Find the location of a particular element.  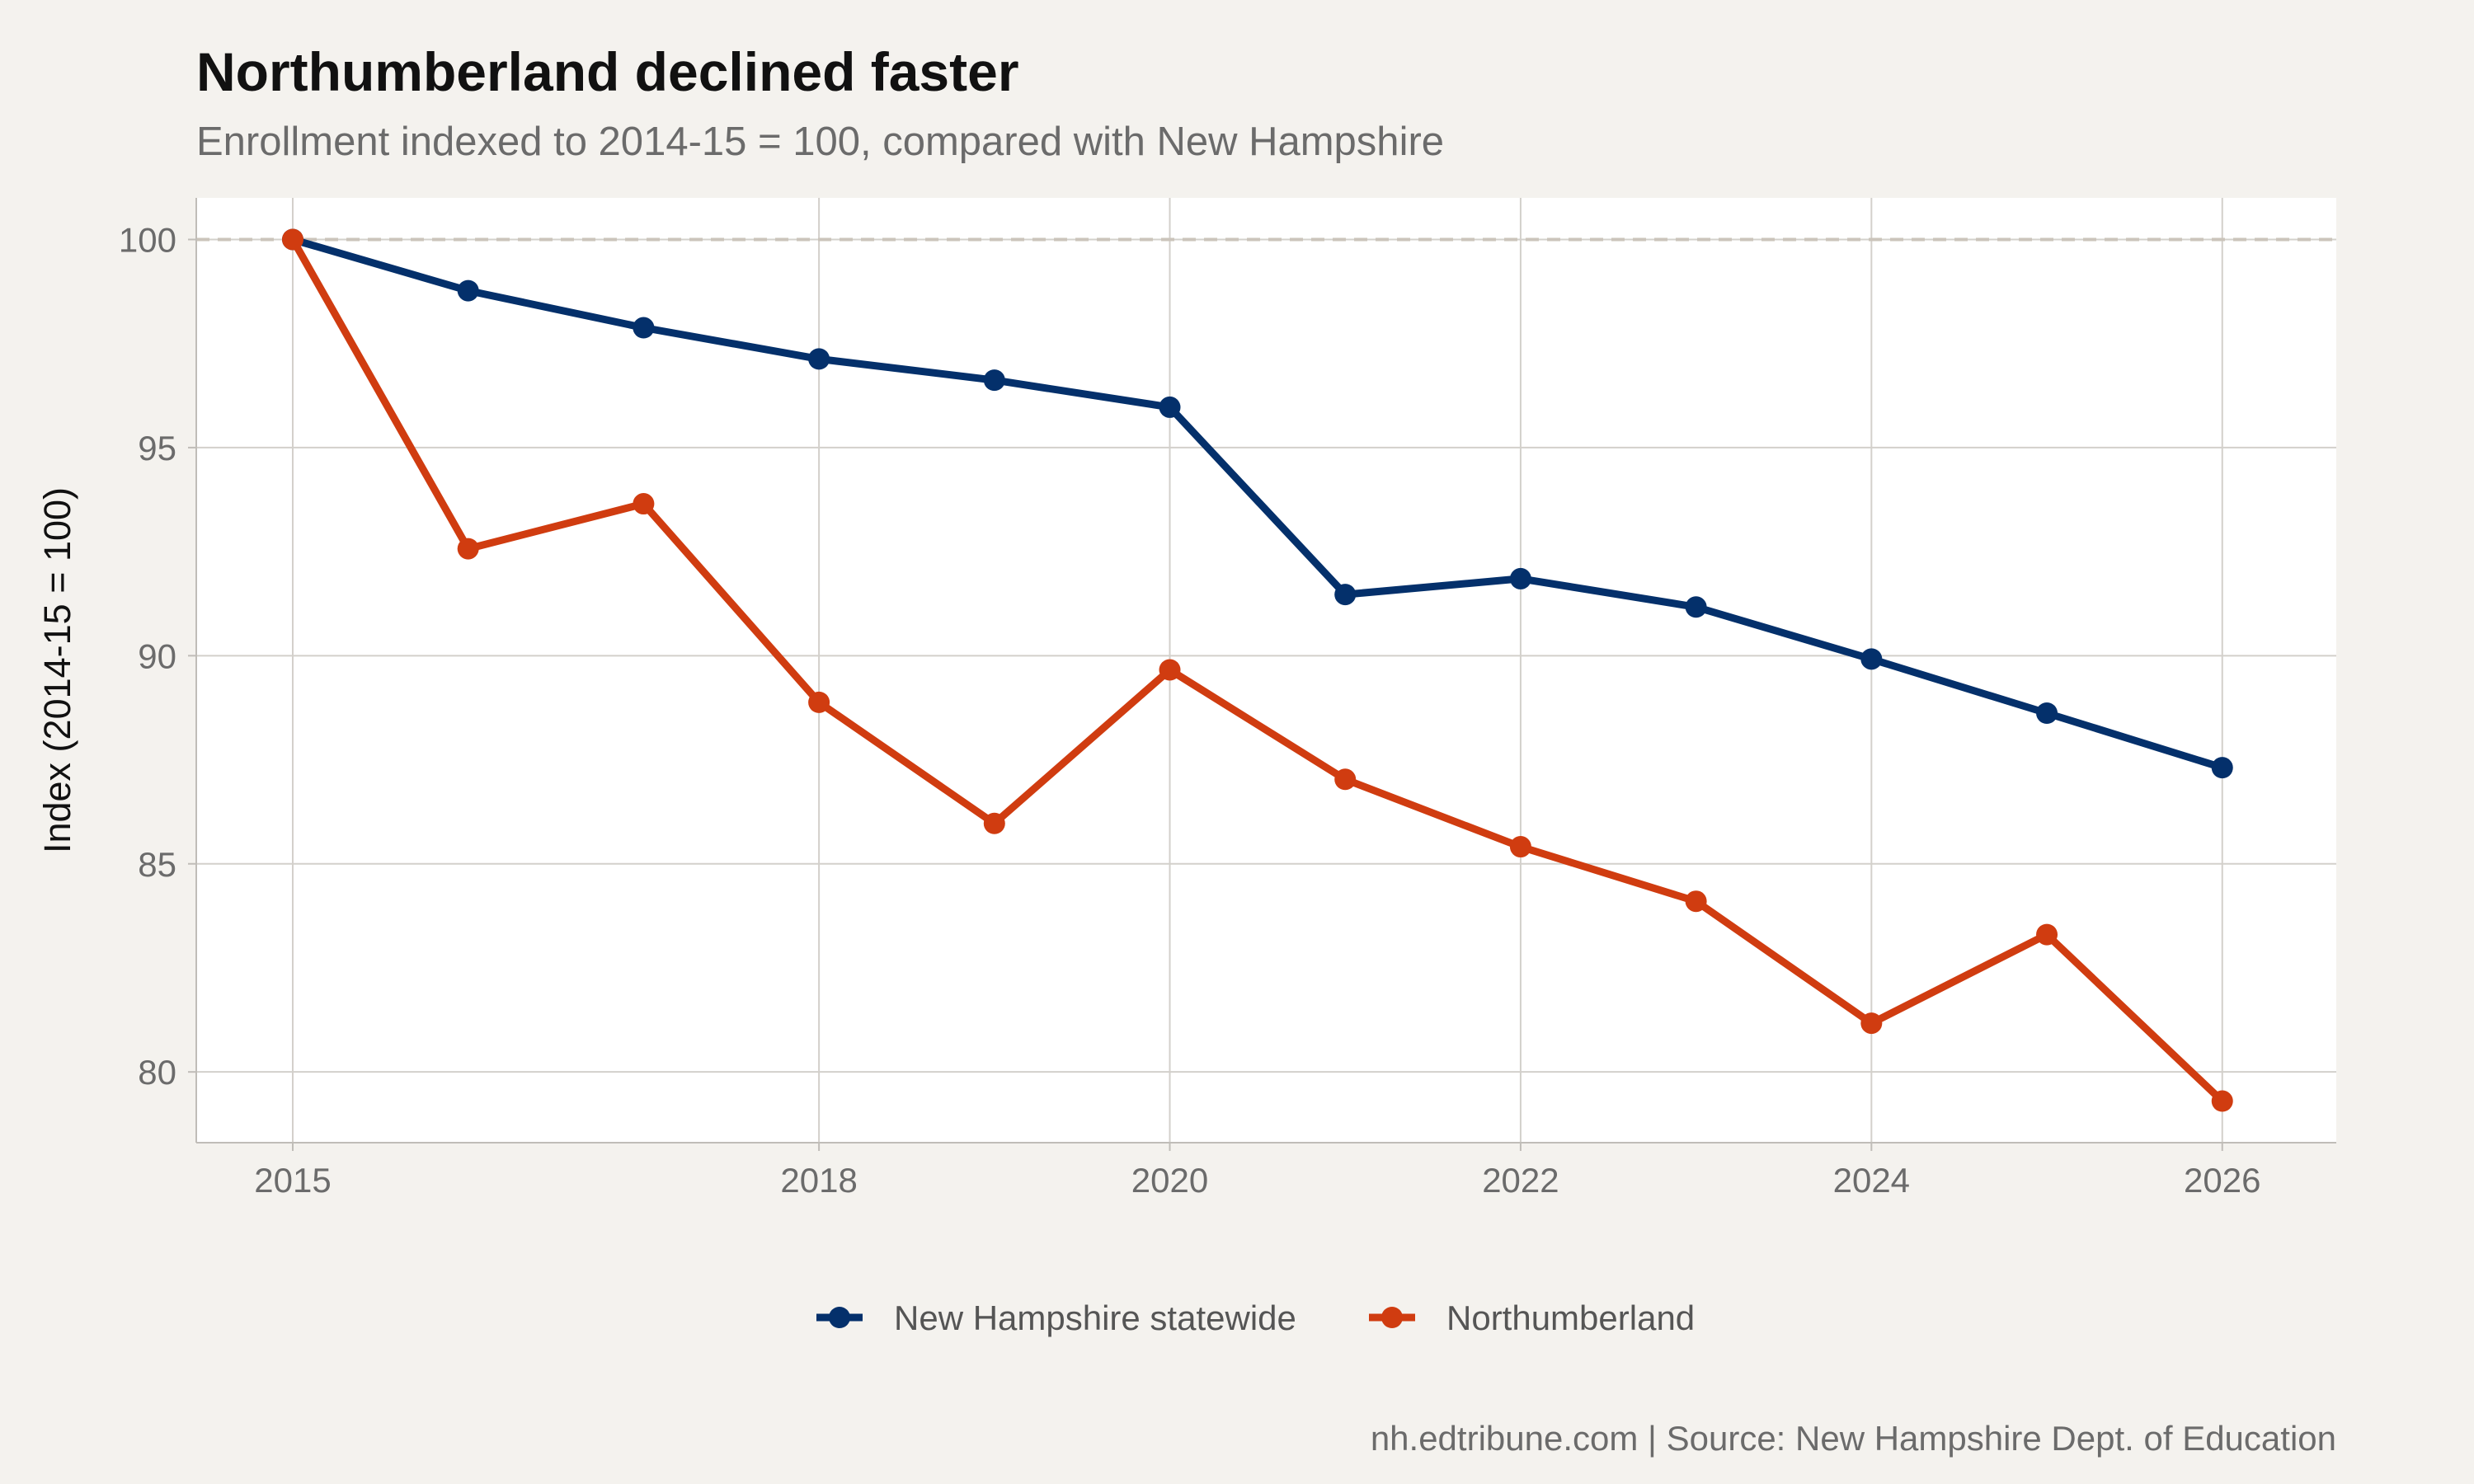

legend: New Hampshire statewide Northumberland is located at coordinates (1255, 1317).